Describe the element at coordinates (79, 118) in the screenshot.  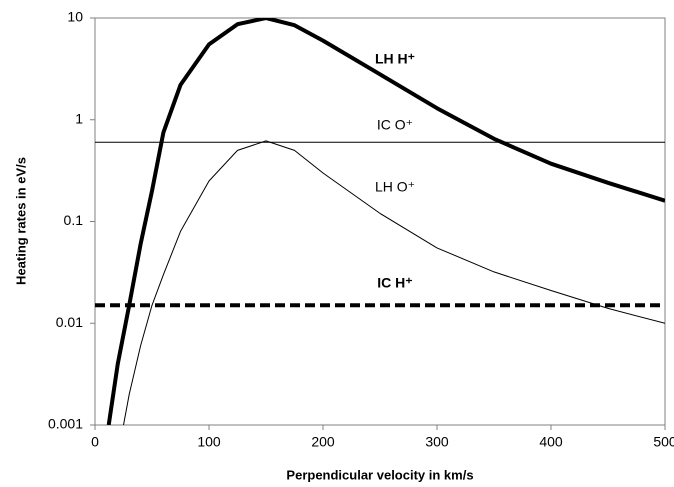
I see `y-tick-label: 1` at that location.